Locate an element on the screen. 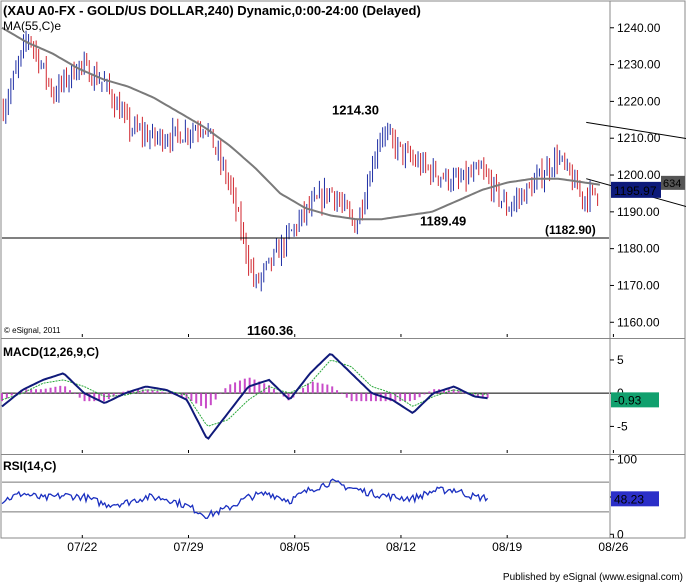 The width and height of the screenshot is (686, 584). last-price-text: 1195.97 is located at coordinates (635, 191).